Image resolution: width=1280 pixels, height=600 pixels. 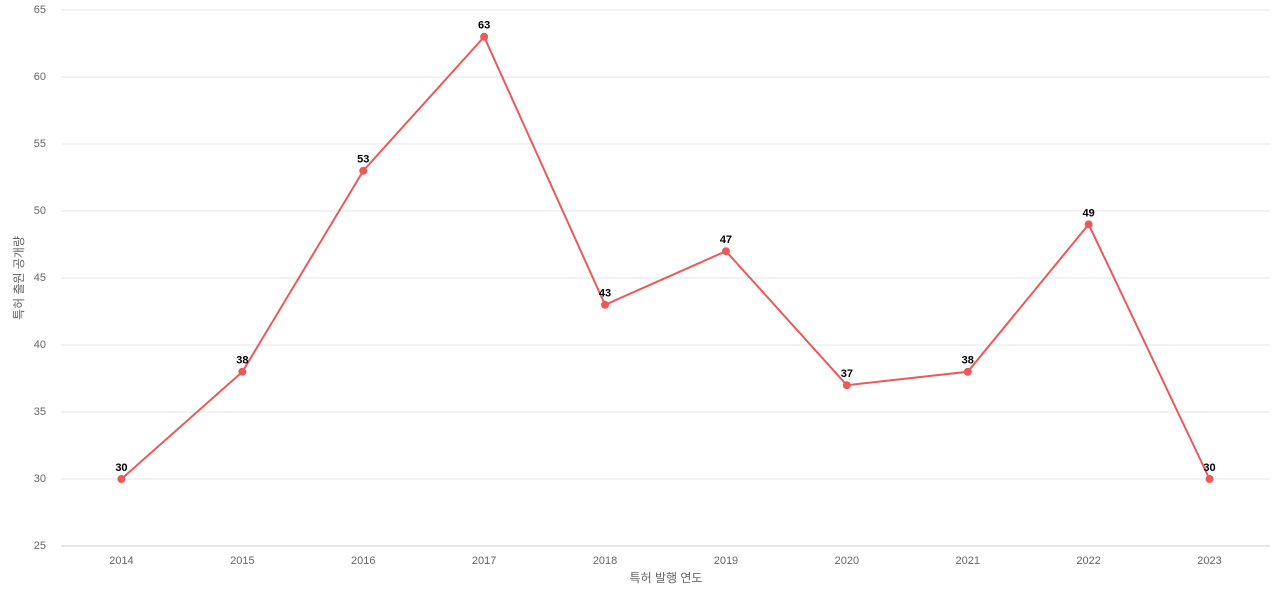 What do you see at coordinates (40, 10) in the screenshot?
I see `y-tick-label: 65` at bounding box center [40, 10].